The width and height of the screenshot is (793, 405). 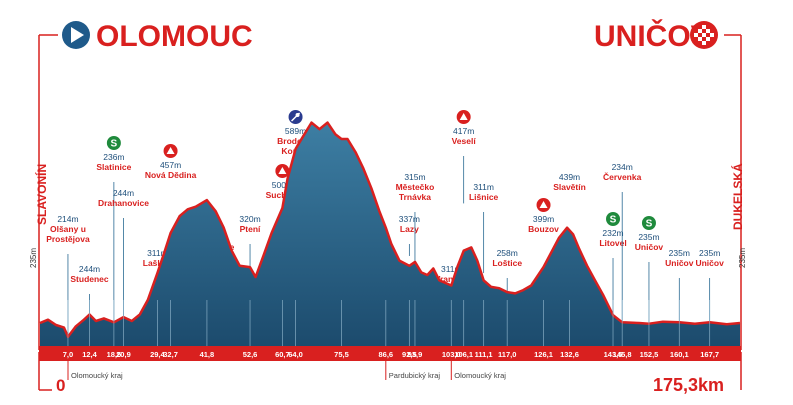 What do you see at coordinates (737, 196) in the screenshot?
I see `finish-street-label: DUKELSKÁ` at bounding box center [737, 196].